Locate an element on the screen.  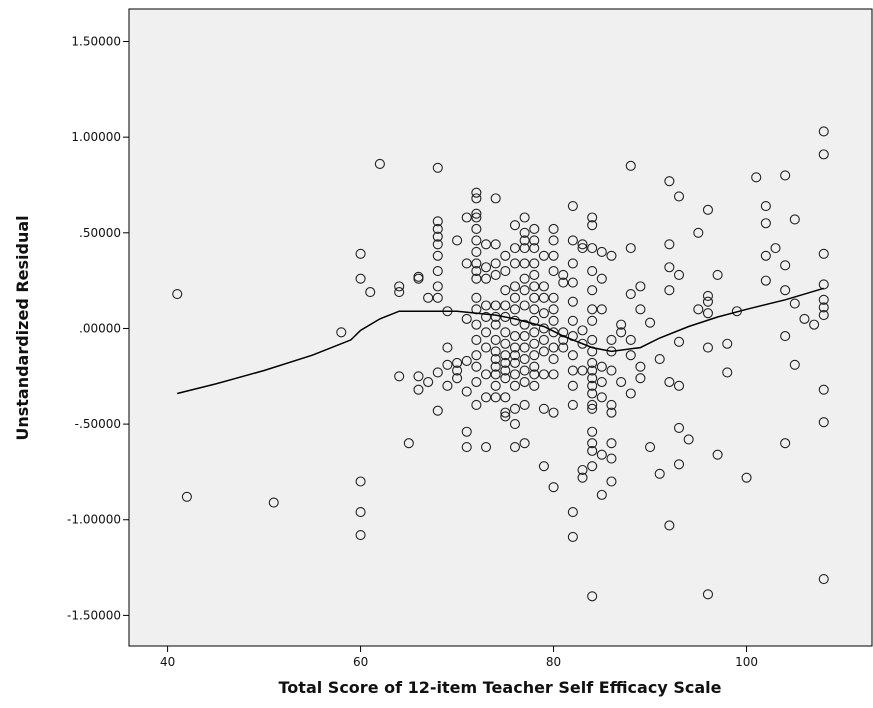
y-tick-label: -.50000 is located at coordinates (98, 424).